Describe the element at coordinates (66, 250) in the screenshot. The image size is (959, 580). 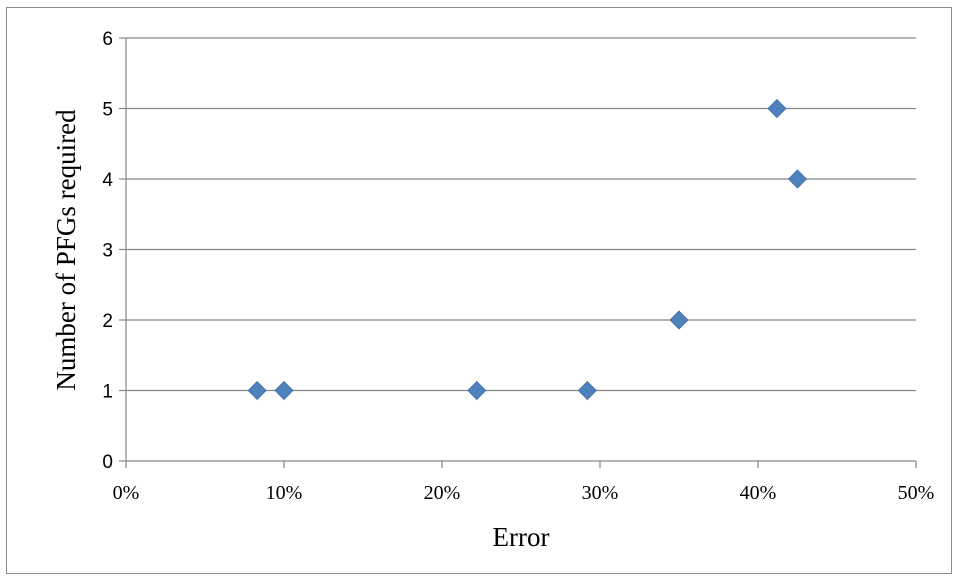
I see `y-axis-title: Number of PFGs required` at that location.